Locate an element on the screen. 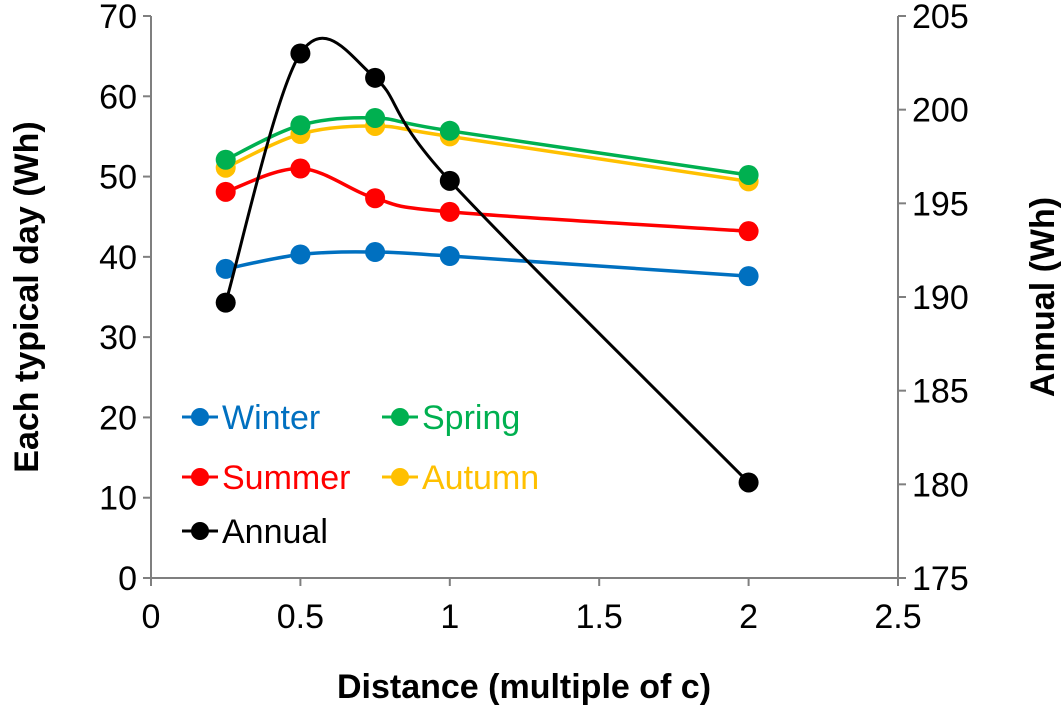 The image size is (1064, 712). y2-tick-label: 200 is located at coordinates (940, 111).